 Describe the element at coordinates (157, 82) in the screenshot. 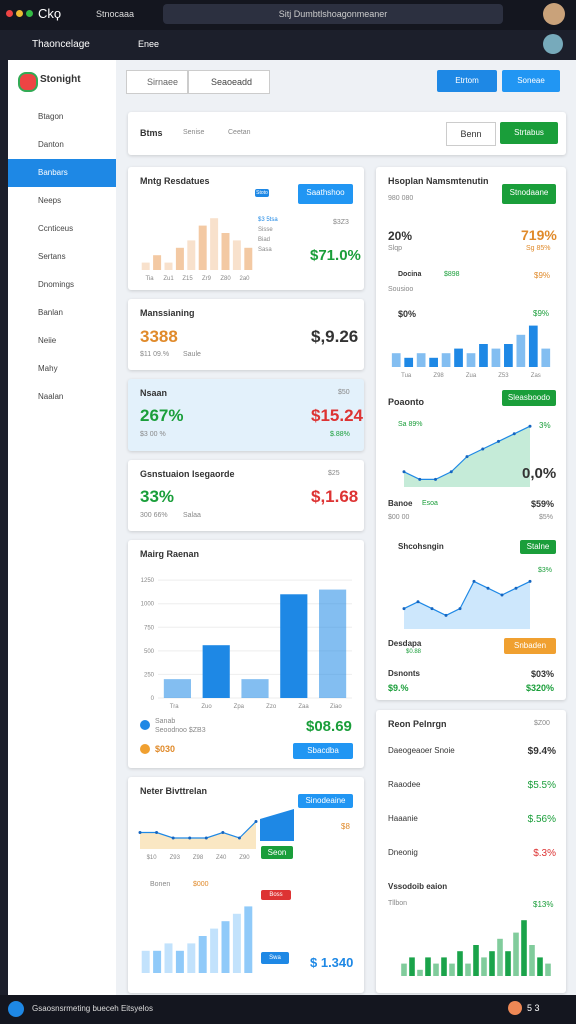

I see `search: Sirnaee` at that location.